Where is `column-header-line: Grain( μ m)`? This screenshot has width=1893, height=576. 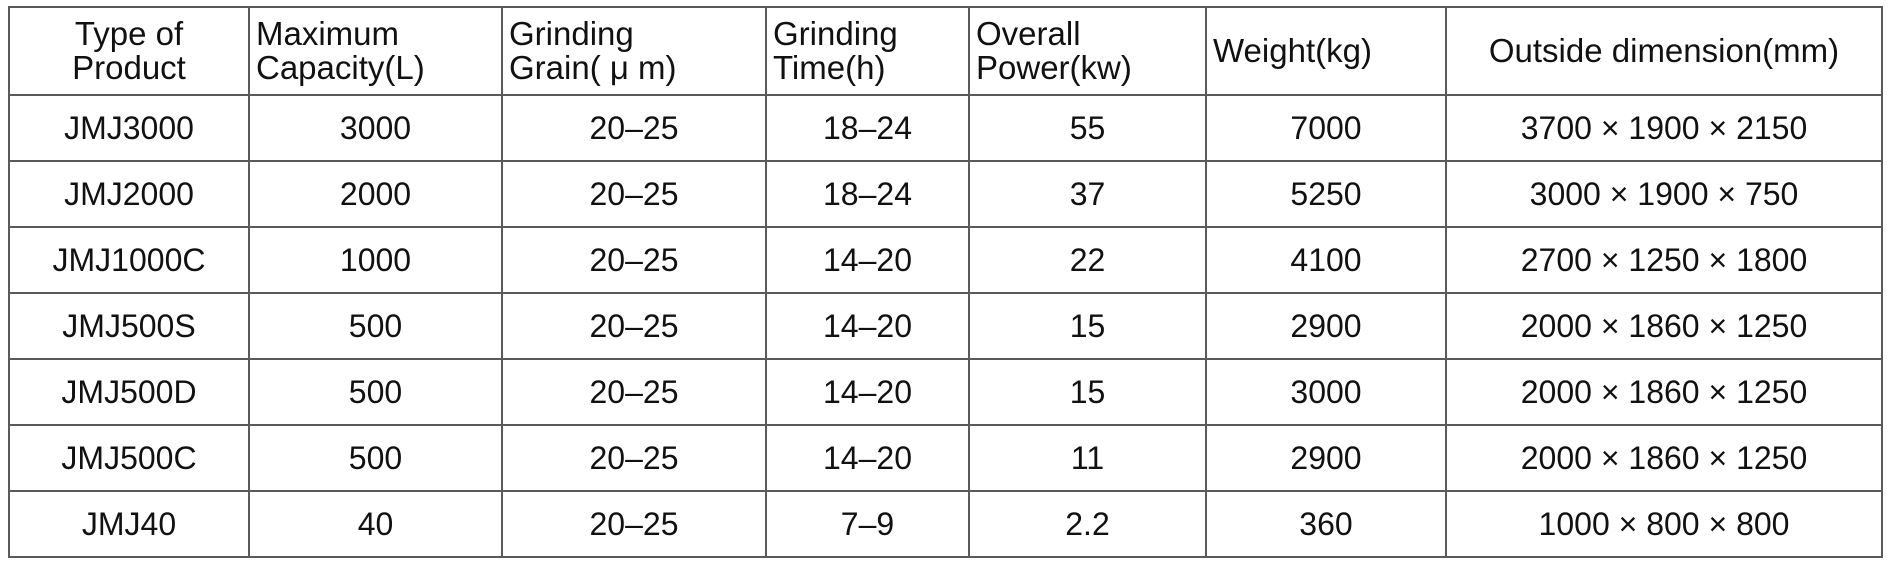 column-header-line: Grain( μ m) is located at coordinates (593, 67).